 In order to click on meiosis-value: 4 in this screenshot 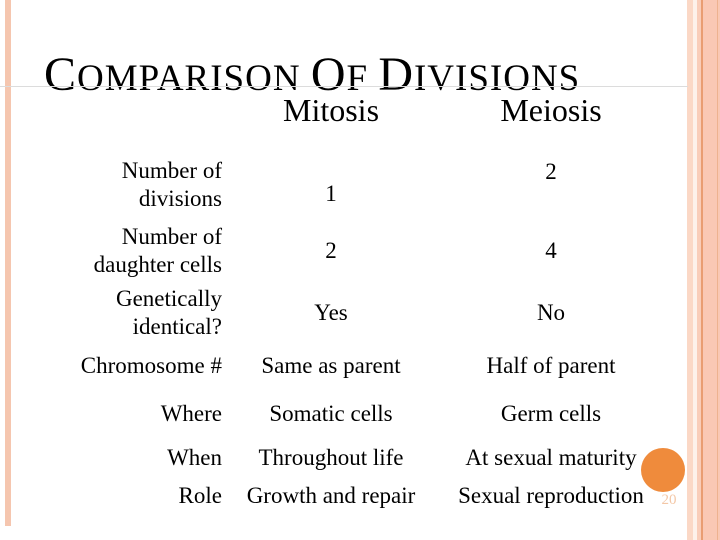, I will do `click(551, 250)`.